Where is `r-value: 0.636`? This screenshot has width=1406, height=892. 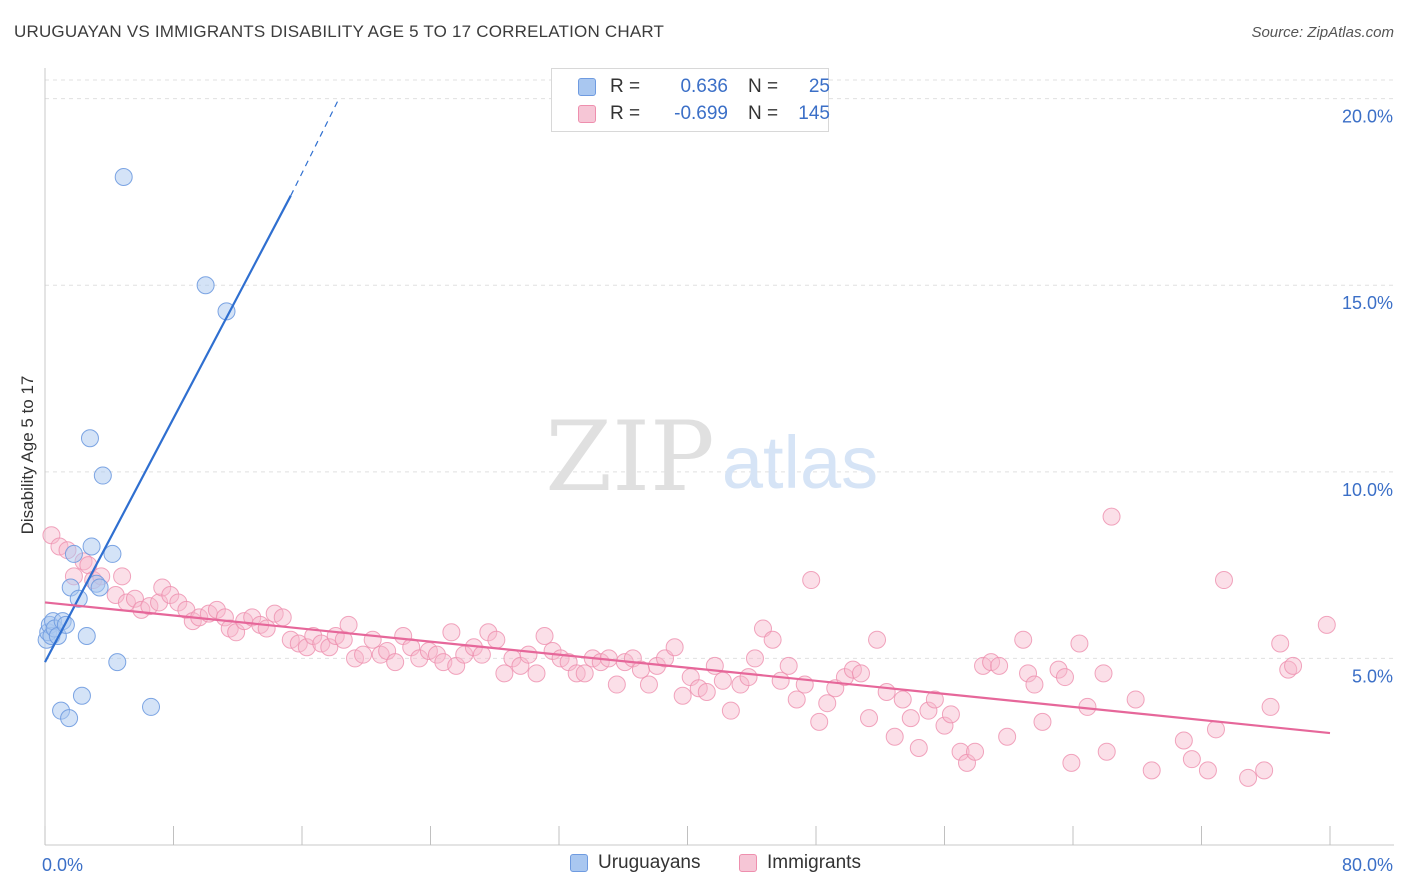
r-value: 0.636 is located at coordinates (704, 86).